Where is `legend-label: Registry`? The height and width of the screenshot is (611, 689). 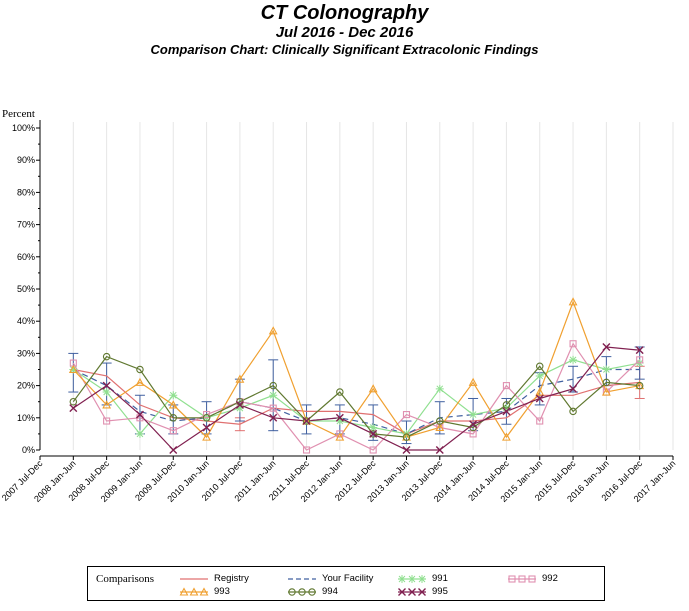
legend-label: Registry is located at coordinates (231, 578).